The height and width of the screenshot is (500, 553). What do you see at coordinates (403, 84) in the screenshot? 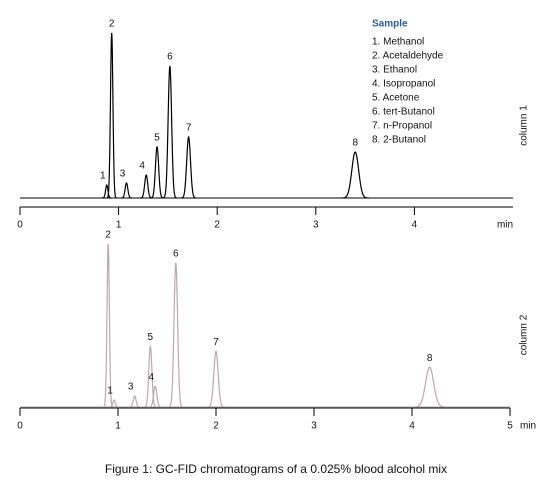
I see `legend-entry: 4. Isopropanol` at bounding box center [403, 84].